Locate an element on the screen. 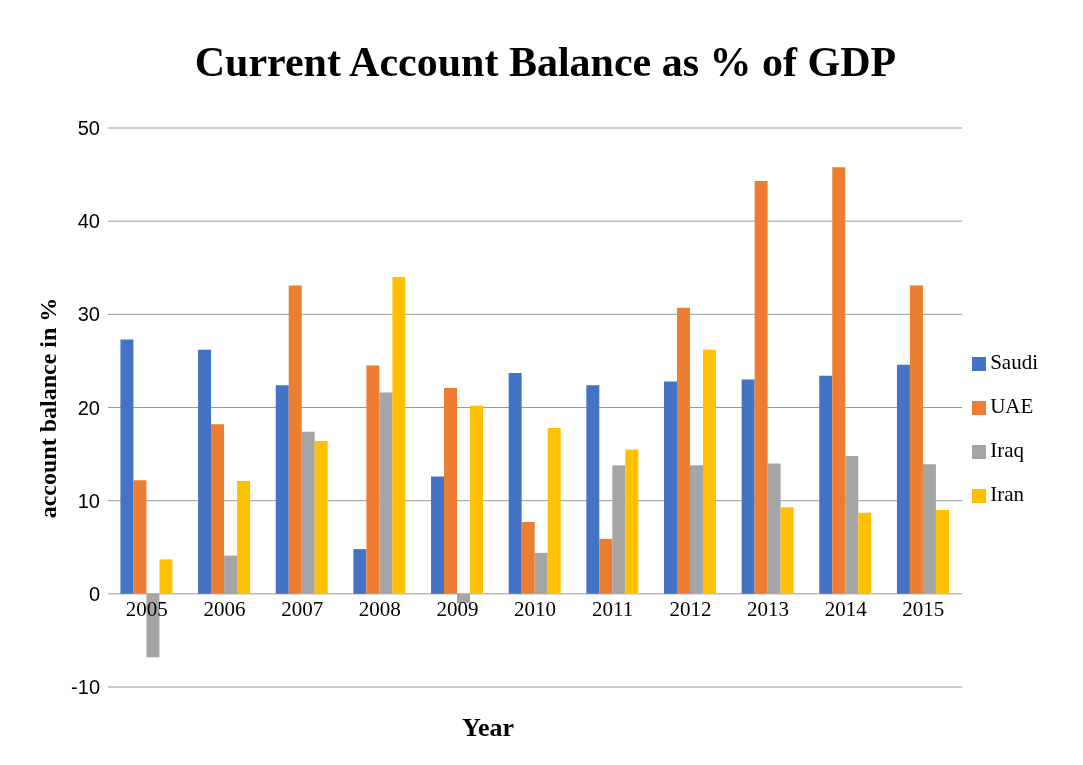 The image size is (1083, 765). x-tick-label: 2015 is located at coordinates (923, 608).